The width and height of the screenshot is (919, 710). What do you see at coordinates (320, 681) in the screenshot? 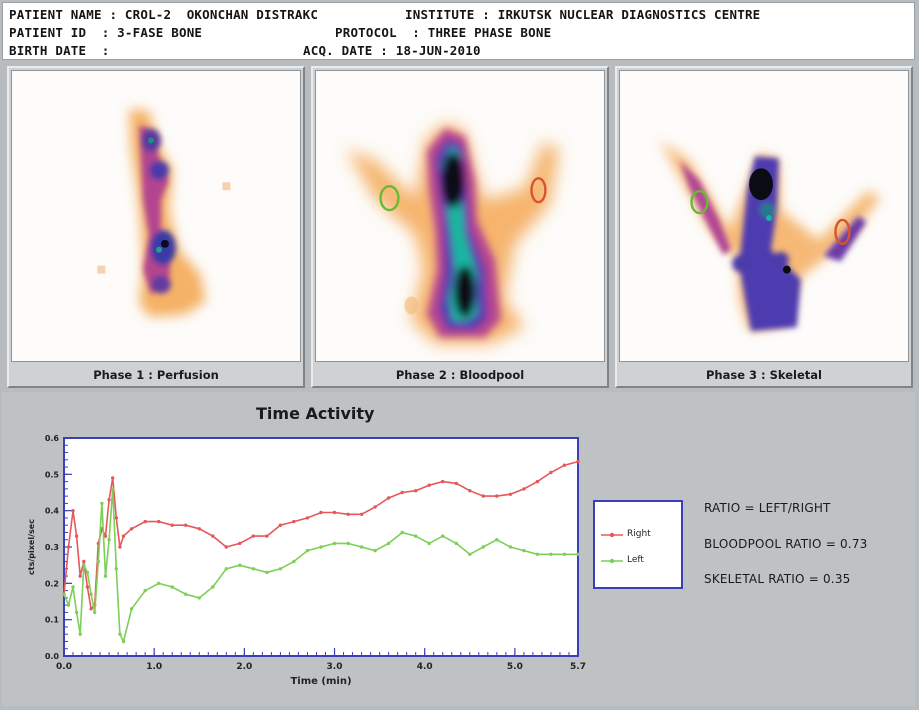
I see `x-axis-label: Time (min)` at bounding box center [320, 681].